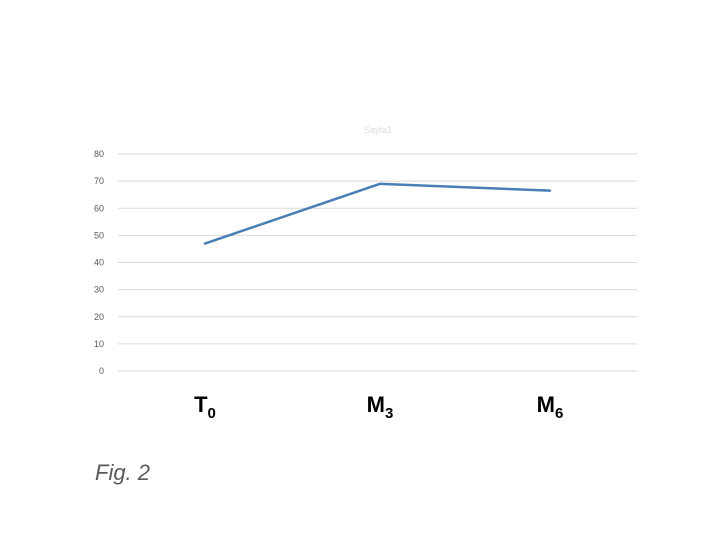 The width and height of the screenshot is (720, 540). I want to click on x-category-label: M6, so click(550, 407).